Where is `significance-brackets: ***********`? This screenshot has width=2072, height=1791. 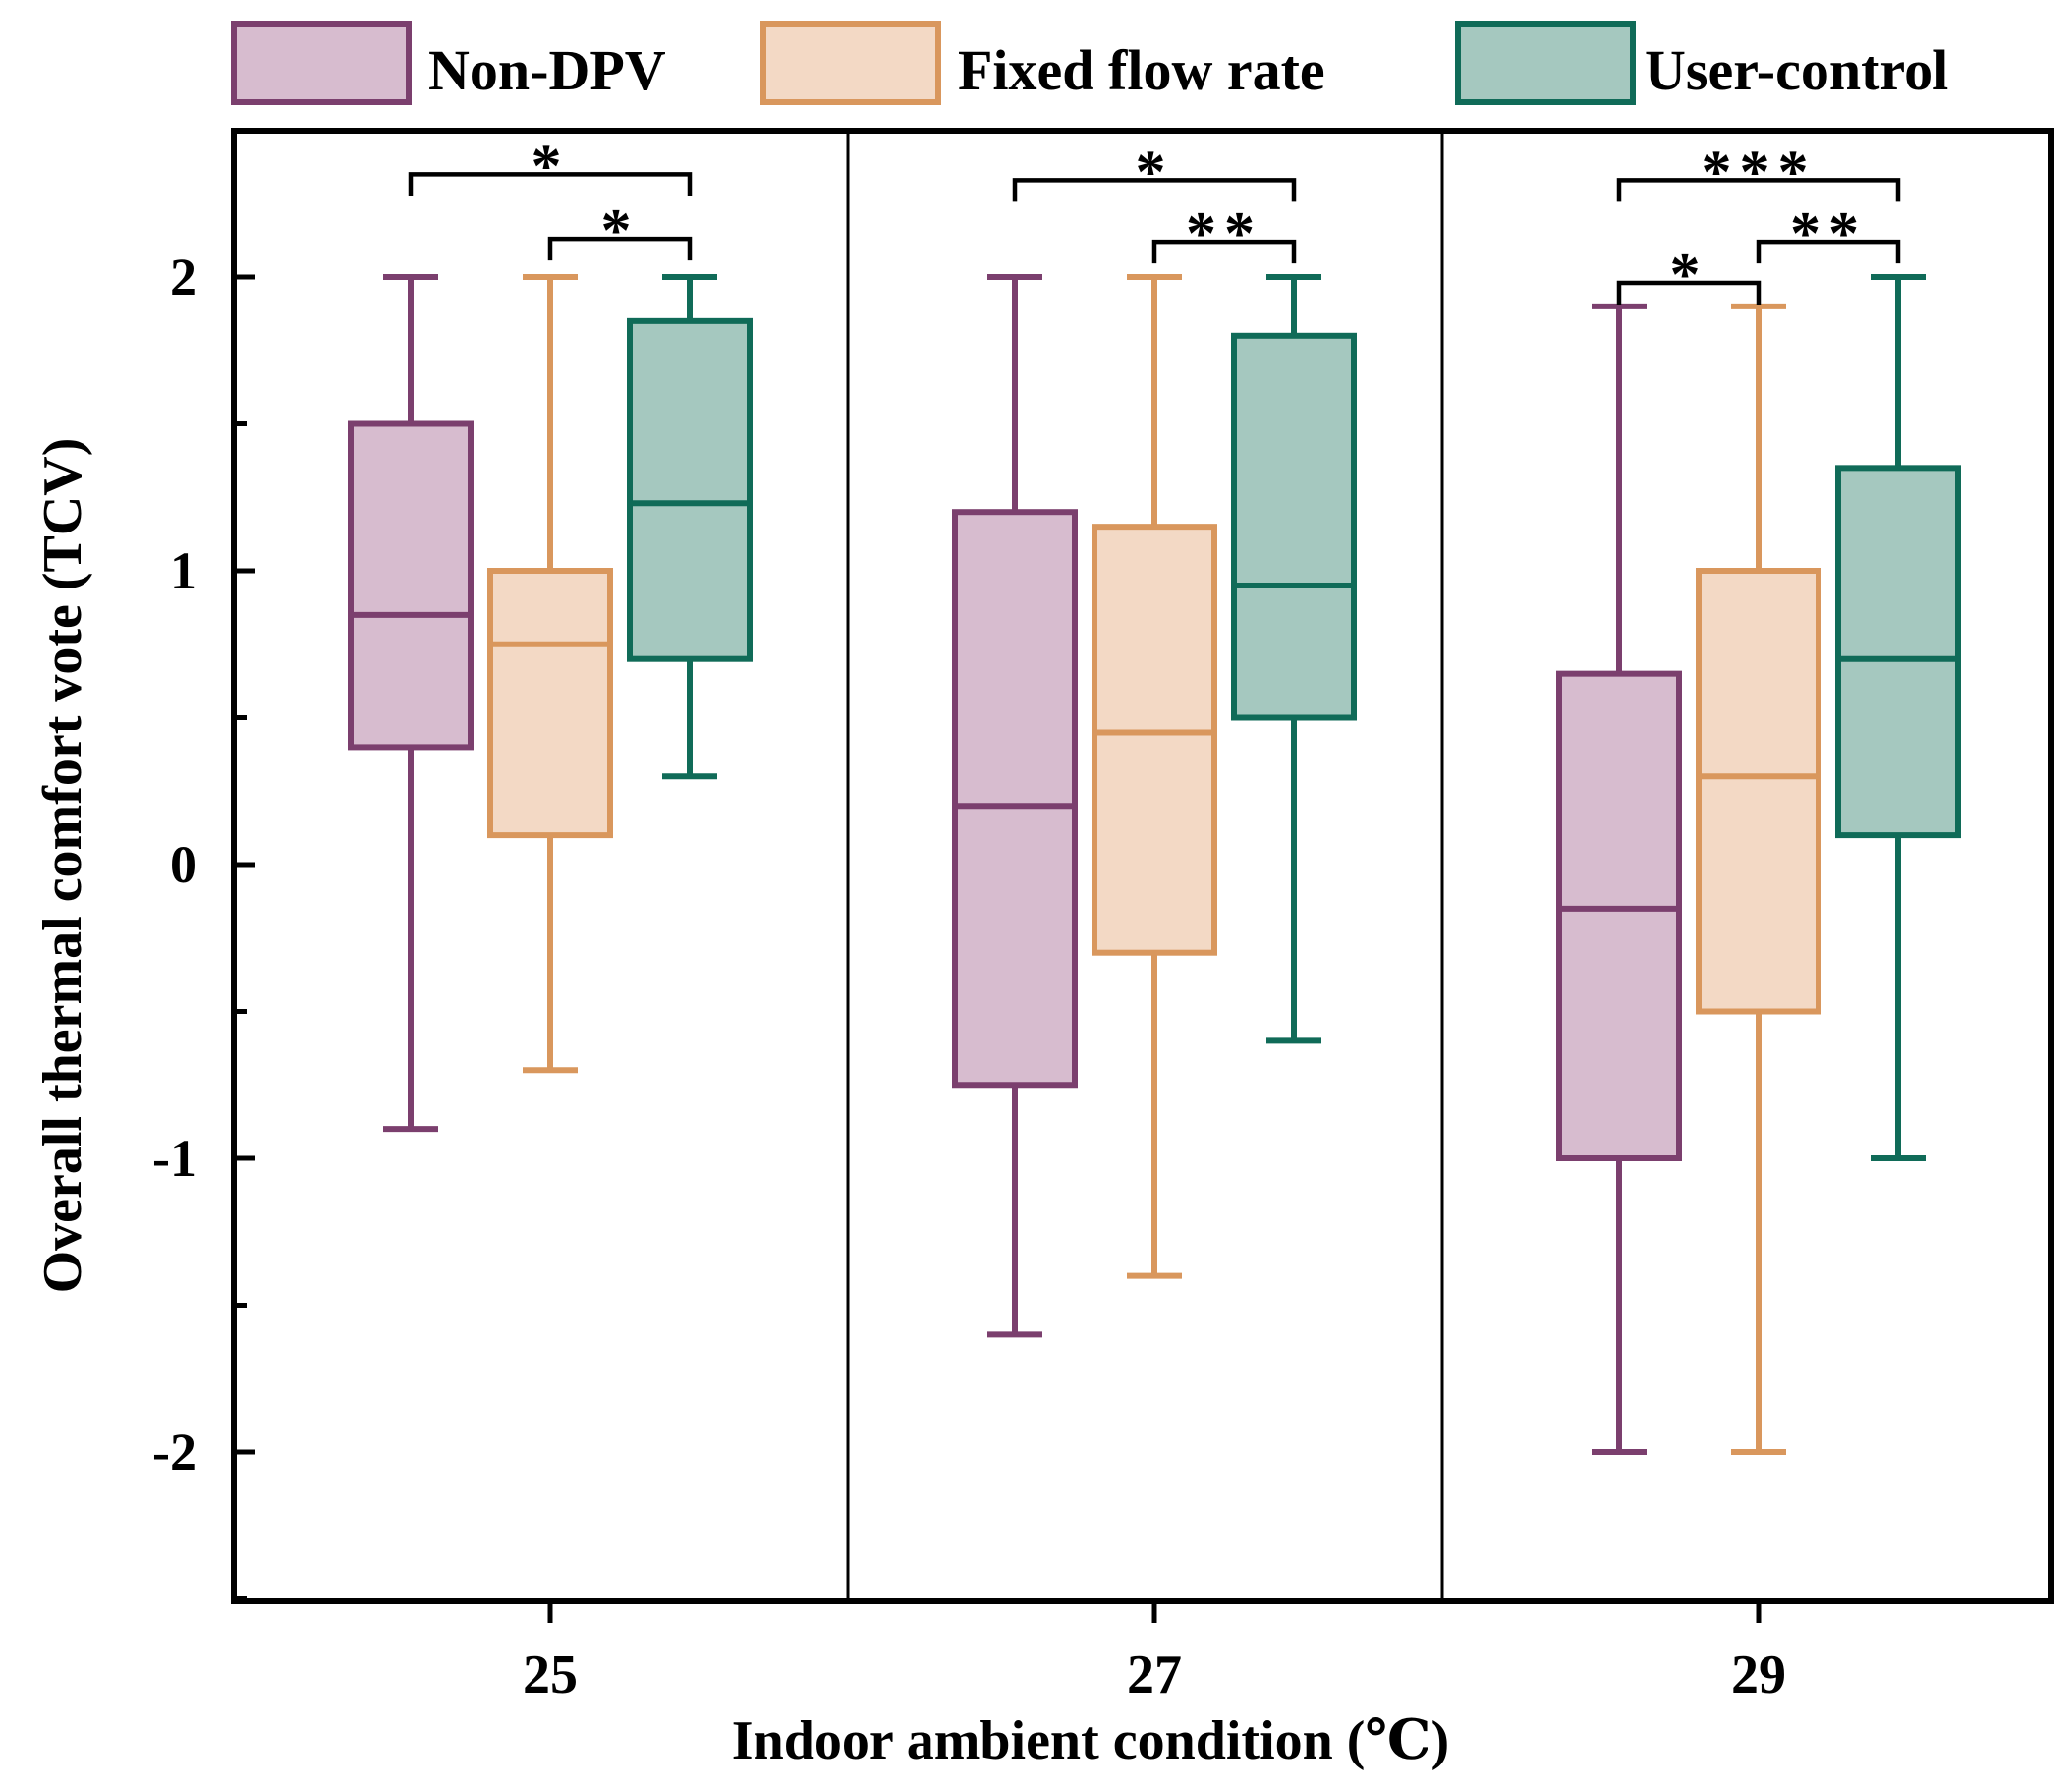 significance-brackets: *********** is located at coordinates (1154, 221).